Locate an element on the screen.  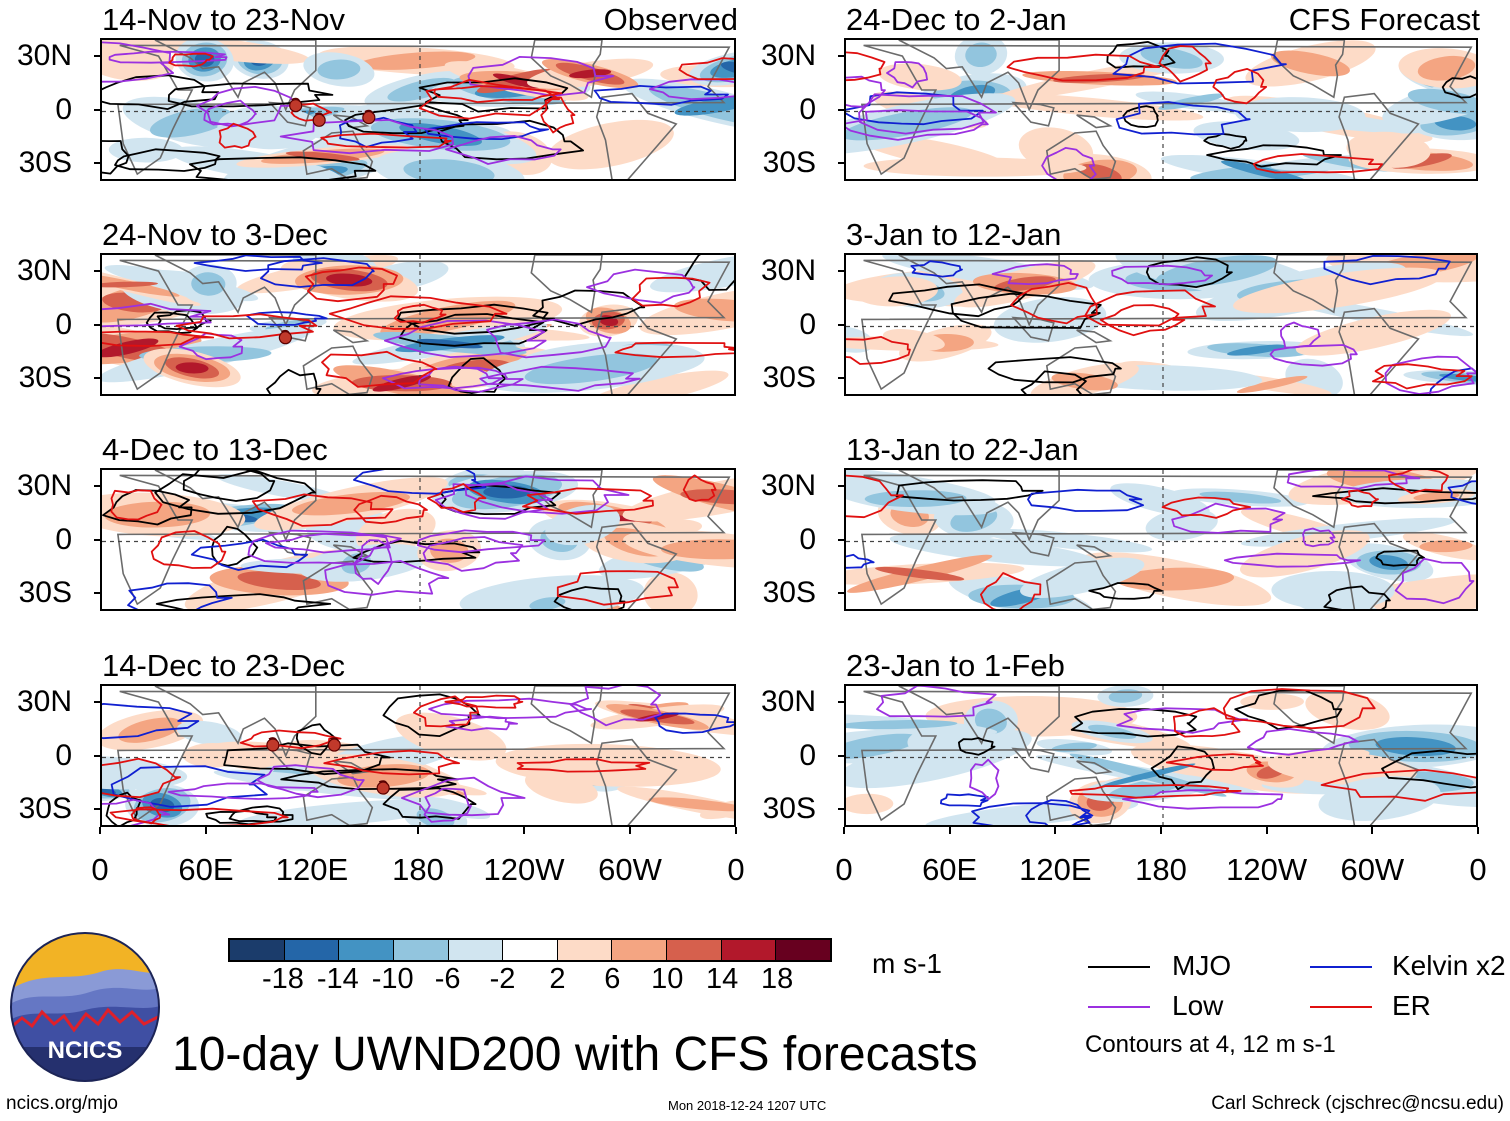
lon-tick-label: 0 is located at coordinates (1478, 869).